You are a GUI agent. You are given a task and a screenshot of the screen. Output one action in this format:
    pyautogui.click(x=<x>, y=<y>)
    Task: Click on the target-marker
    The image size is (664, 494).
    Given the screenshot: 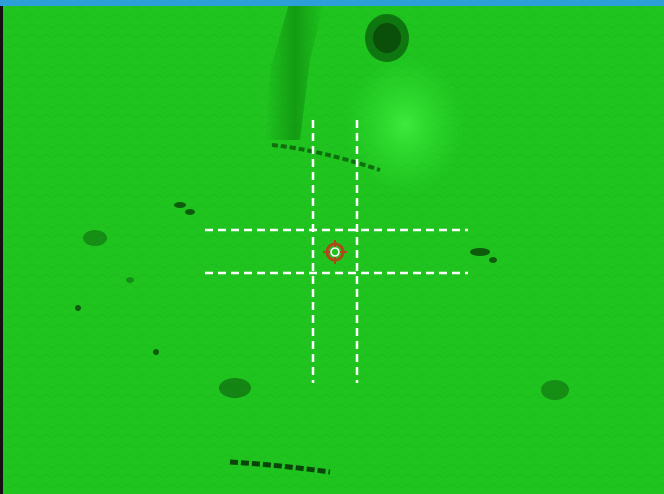 What is the action you would take?
    pyautogui.click(x=335, y=252)
    